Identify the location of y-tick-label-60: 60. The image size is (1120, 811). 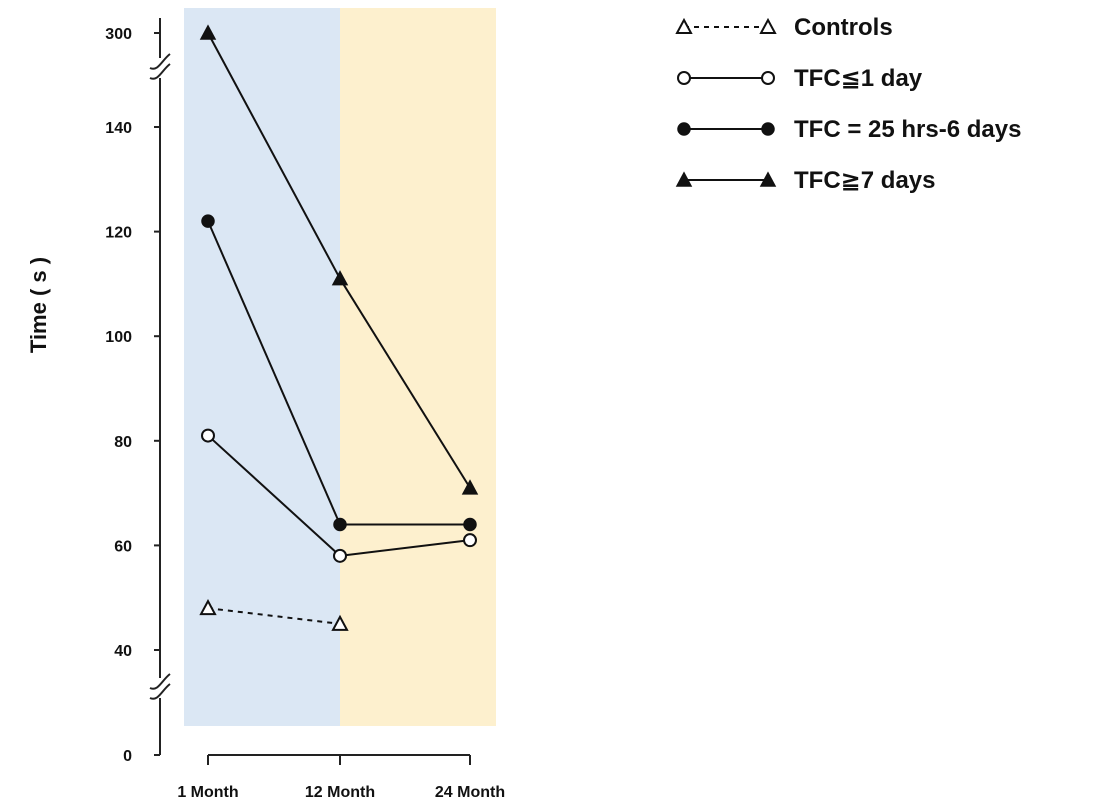
(123, 546).